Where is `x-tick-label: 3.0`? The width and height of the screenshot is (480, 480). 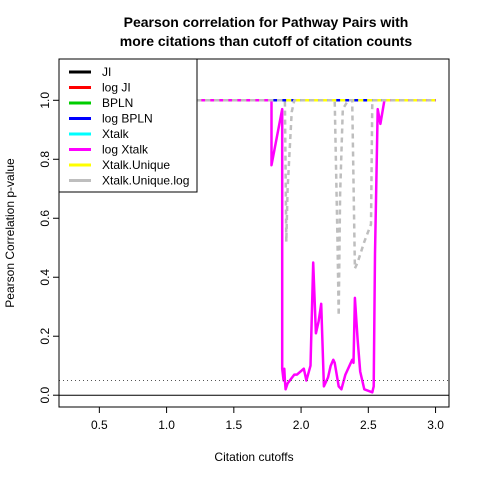
x-tick-label: 3.0 is located at coordinates (435, 425).